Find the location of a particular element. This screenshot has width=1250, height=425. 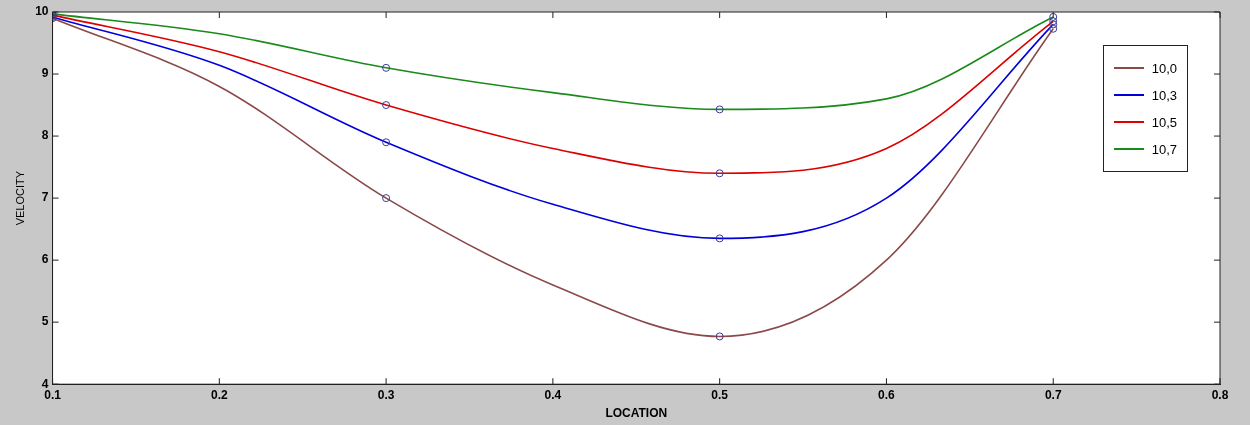

x-tick-label: 0.3 is located at coordinates (386, 394).